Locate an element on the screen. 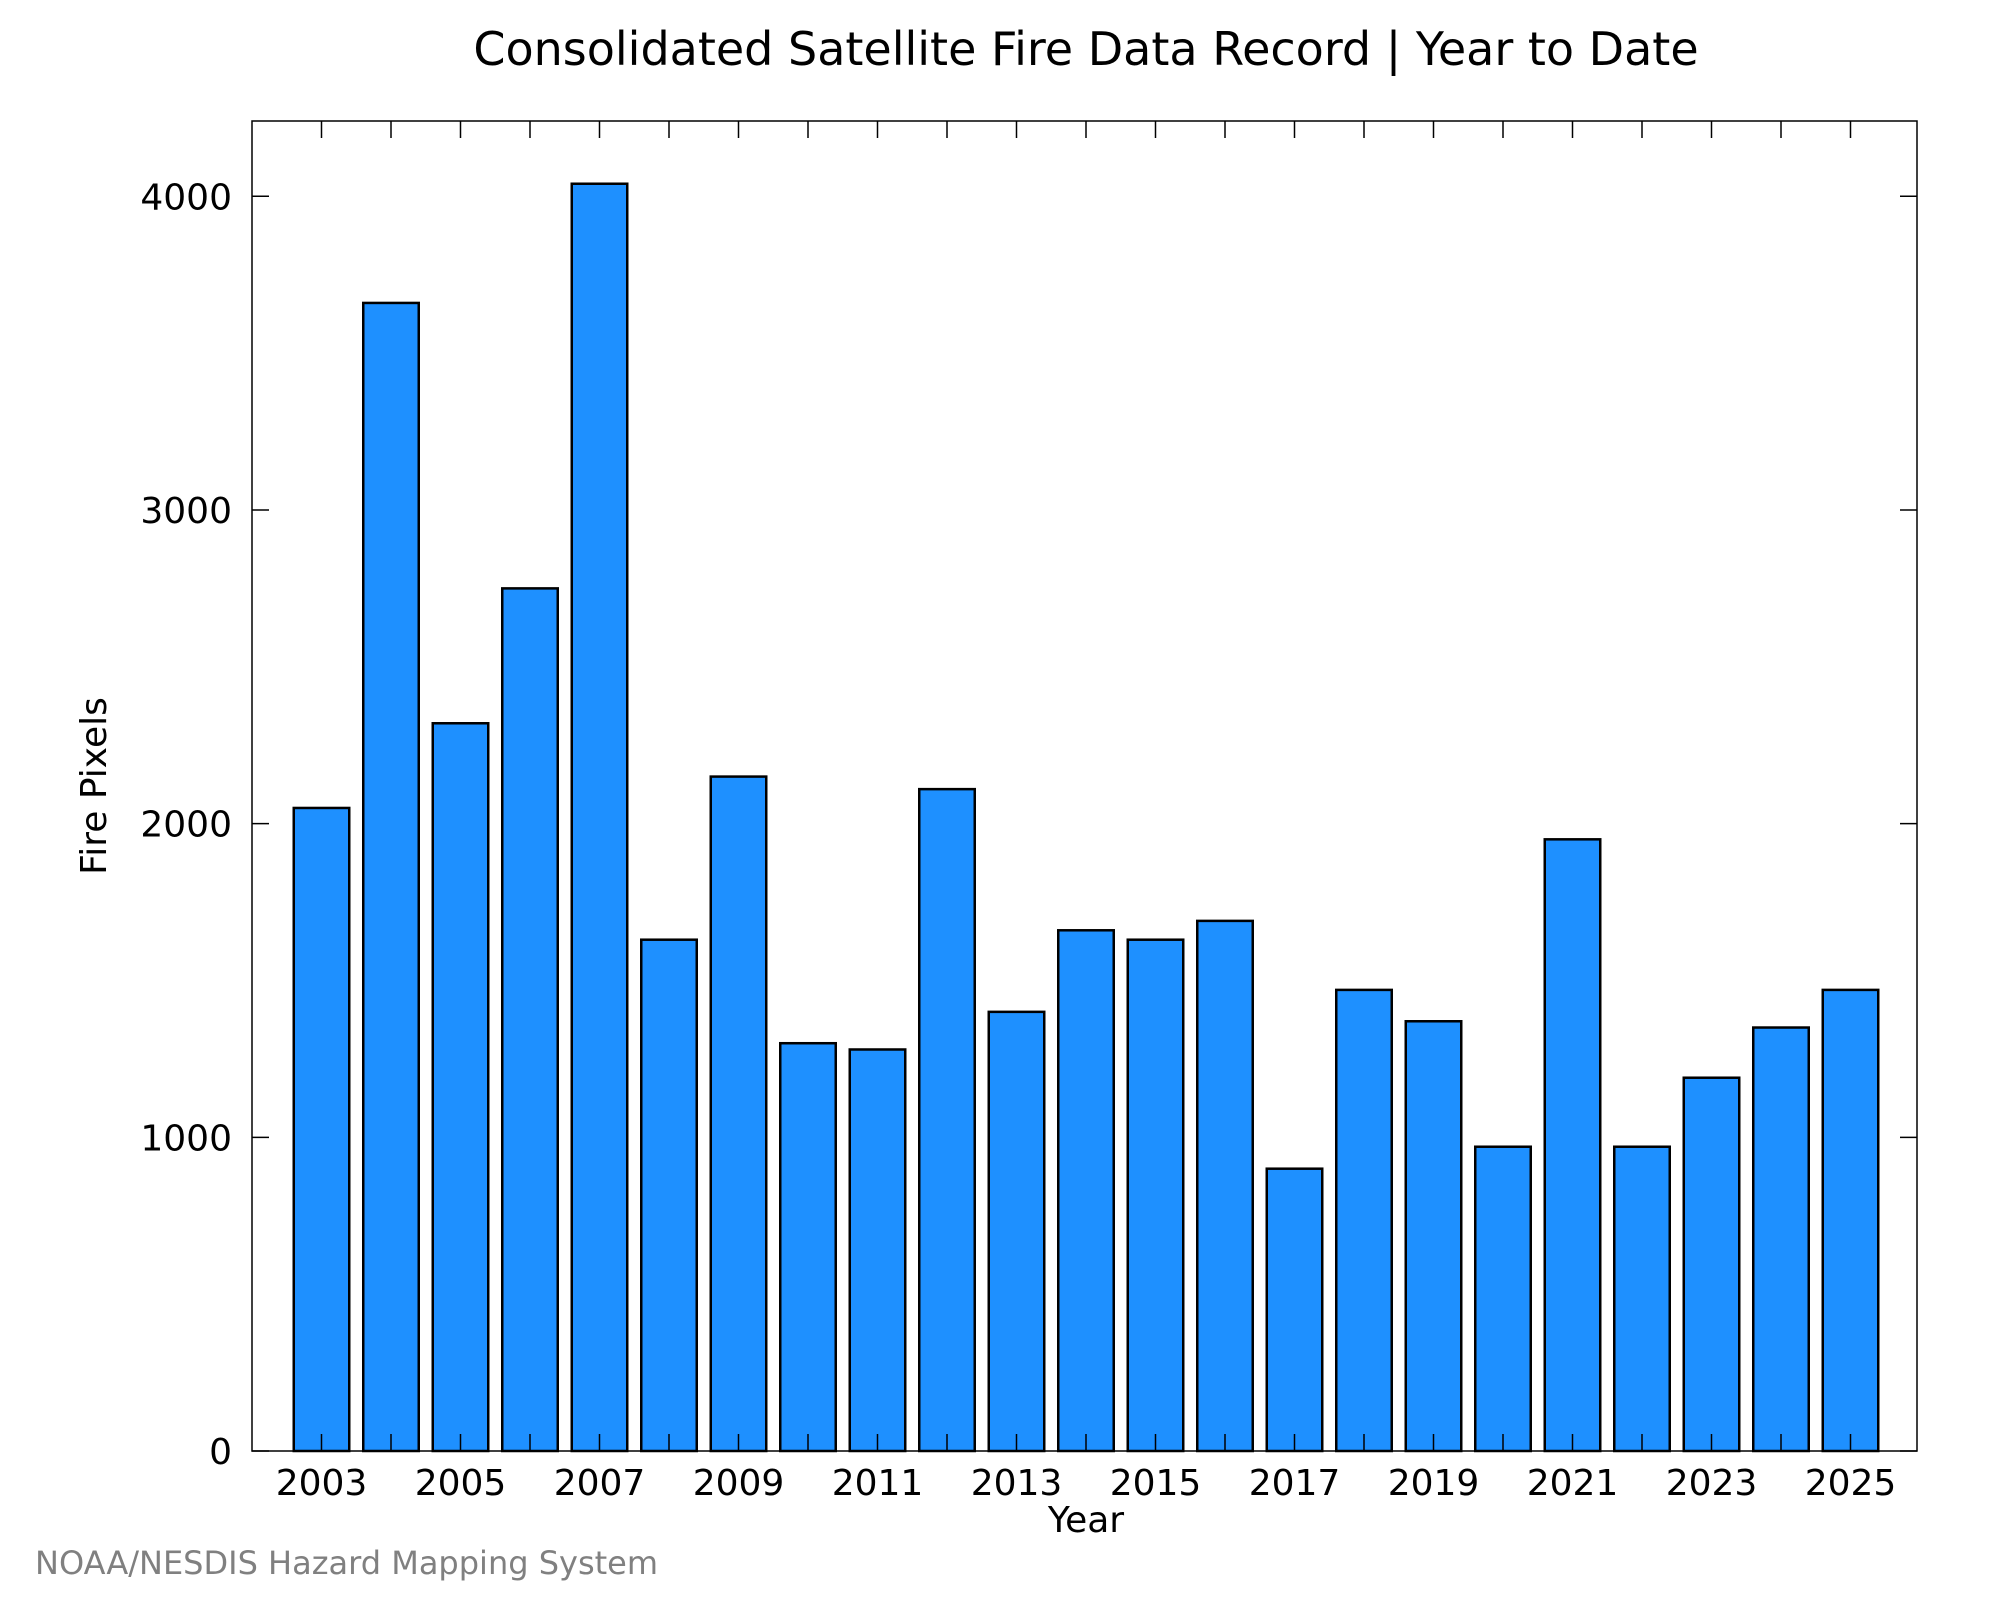 This screenshot has height=1600, width=2000. x-tick-label: 2019 is located at coordinates (1434, 1483).